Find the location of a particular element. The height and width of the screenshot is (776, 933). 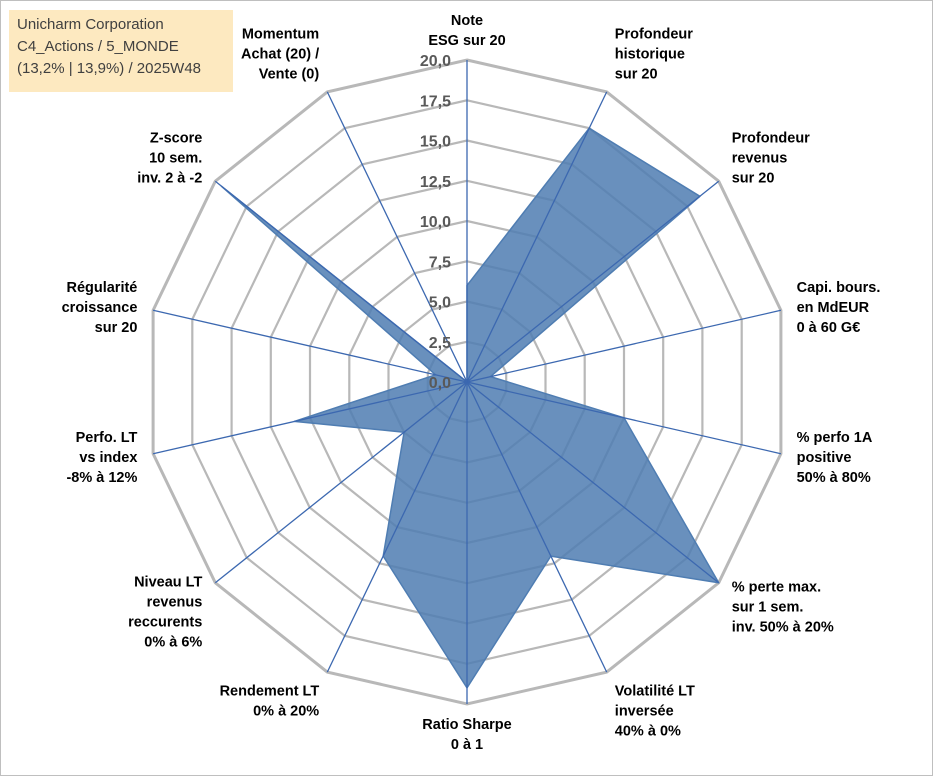

axis-label-line: sur 1 sem. is located at coordinates (768, 608).